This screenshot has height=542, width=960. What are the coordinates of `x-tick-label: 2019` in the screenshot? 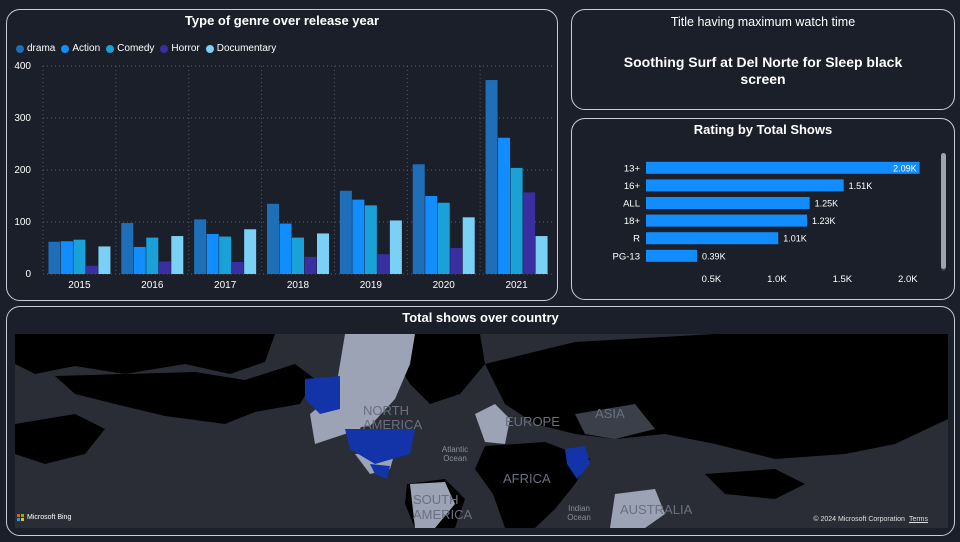 It's located at (371, 285).